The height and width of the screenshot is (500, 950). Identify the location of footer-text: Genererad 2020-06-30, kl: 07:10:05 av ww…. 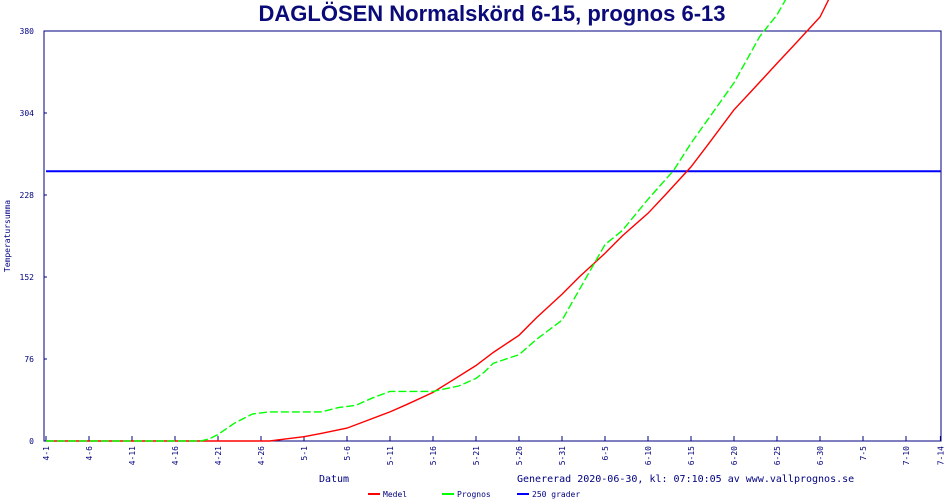
(685, 479).